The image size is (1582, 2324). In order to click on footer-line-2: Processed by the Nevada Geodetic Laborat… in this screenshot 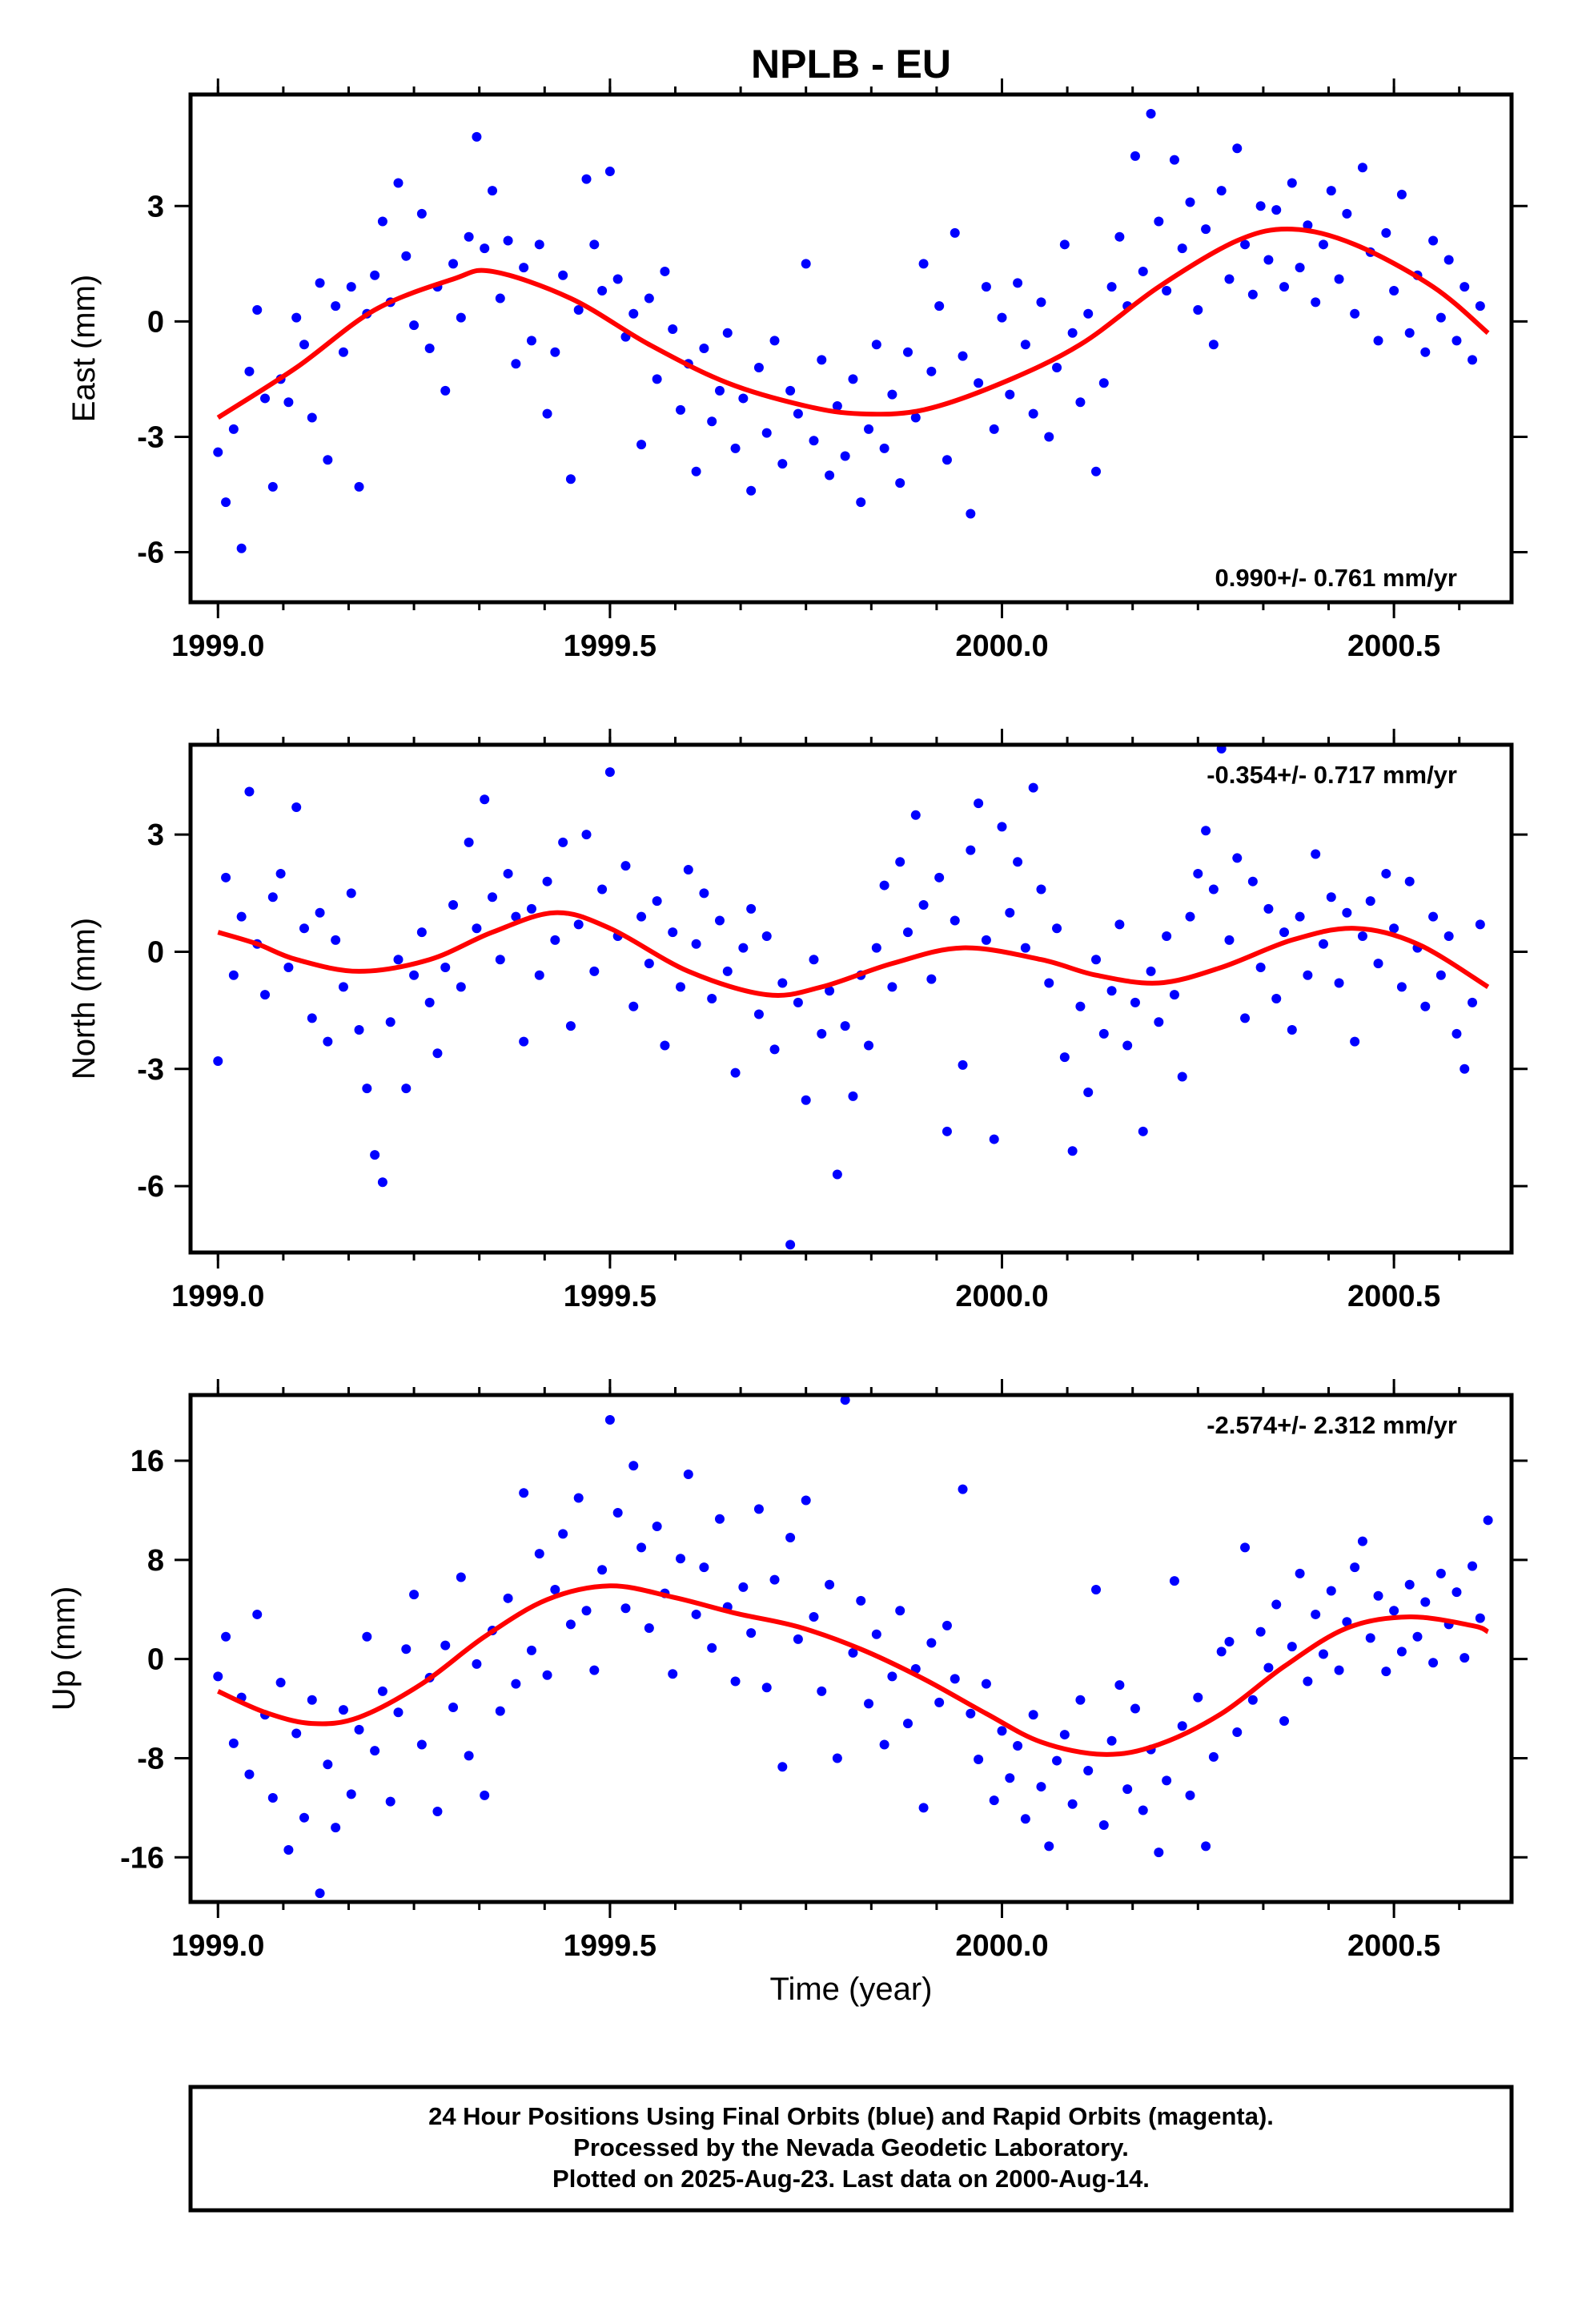, I will do `click(851, 2147)`.